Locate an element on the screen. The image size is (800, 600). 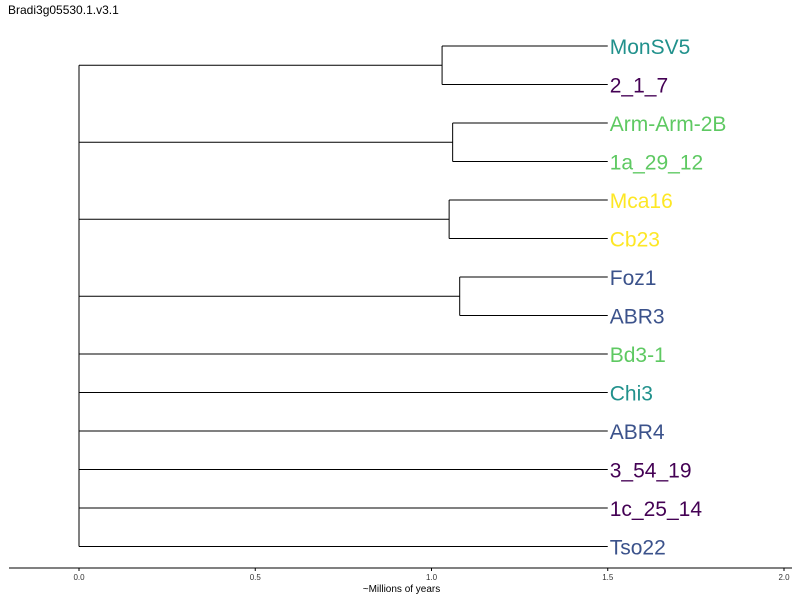
x-tick-label: 2.0 is located at coordinates (784, 577).